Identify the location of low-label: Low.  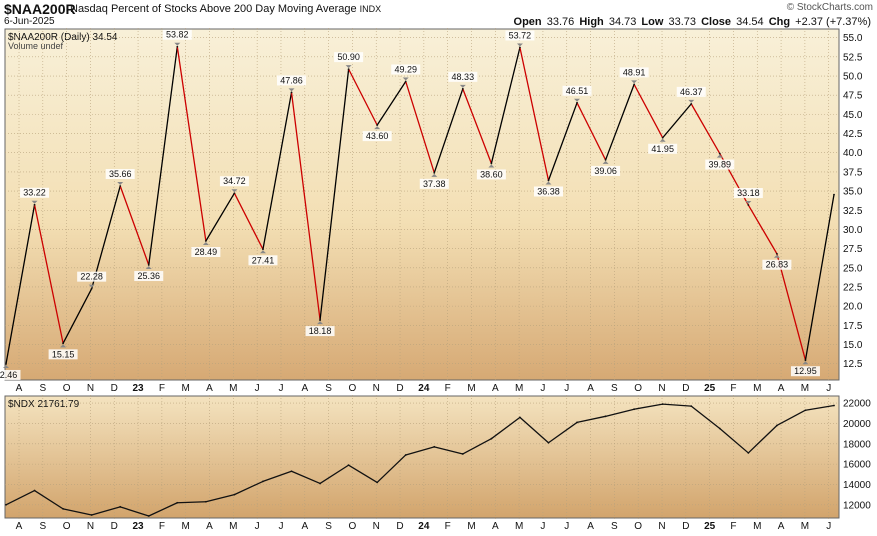
(652, 22).